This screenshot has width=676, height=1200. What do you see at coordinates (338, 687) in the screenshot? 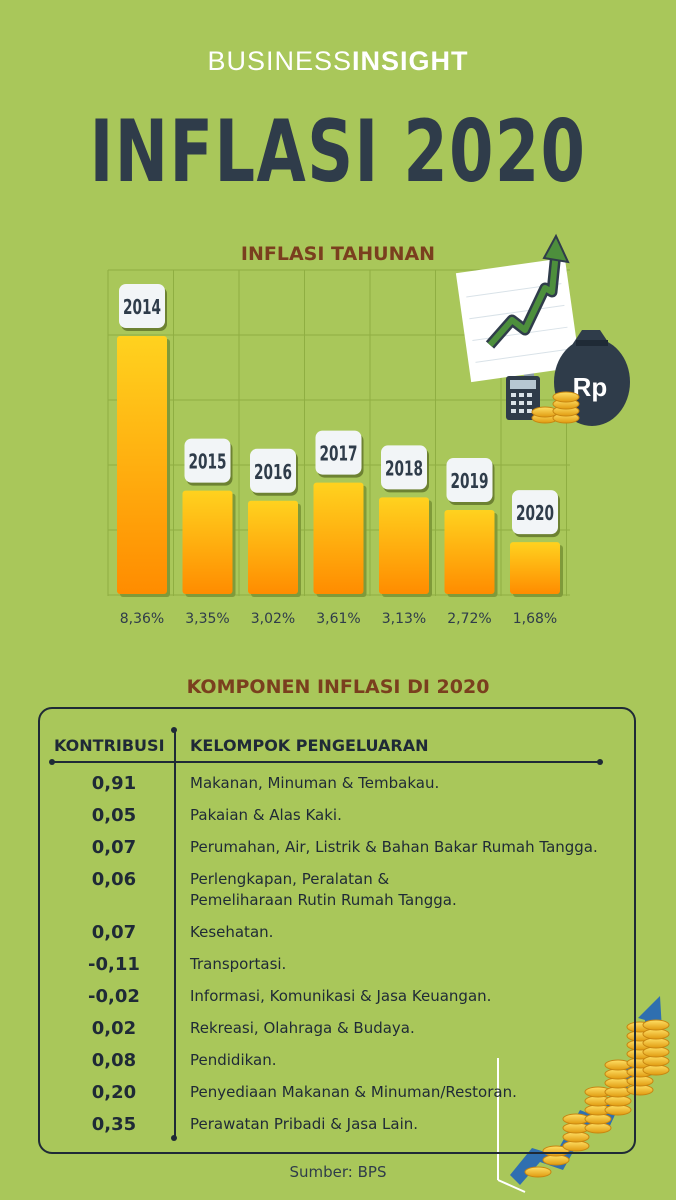
I see `table-title: KOMPONEN INFLASI DI 2020` at bounding box center [338, 687].